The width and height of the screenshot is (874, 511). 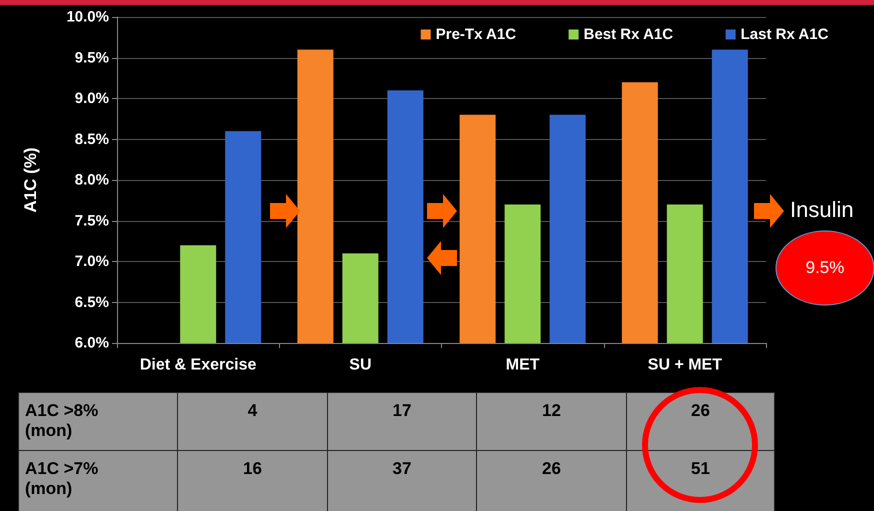 What do you see at coordinates (91, 302) in the screenshot?
I see `y-tick-label: 6.5%` at bounding box center [91, 302].